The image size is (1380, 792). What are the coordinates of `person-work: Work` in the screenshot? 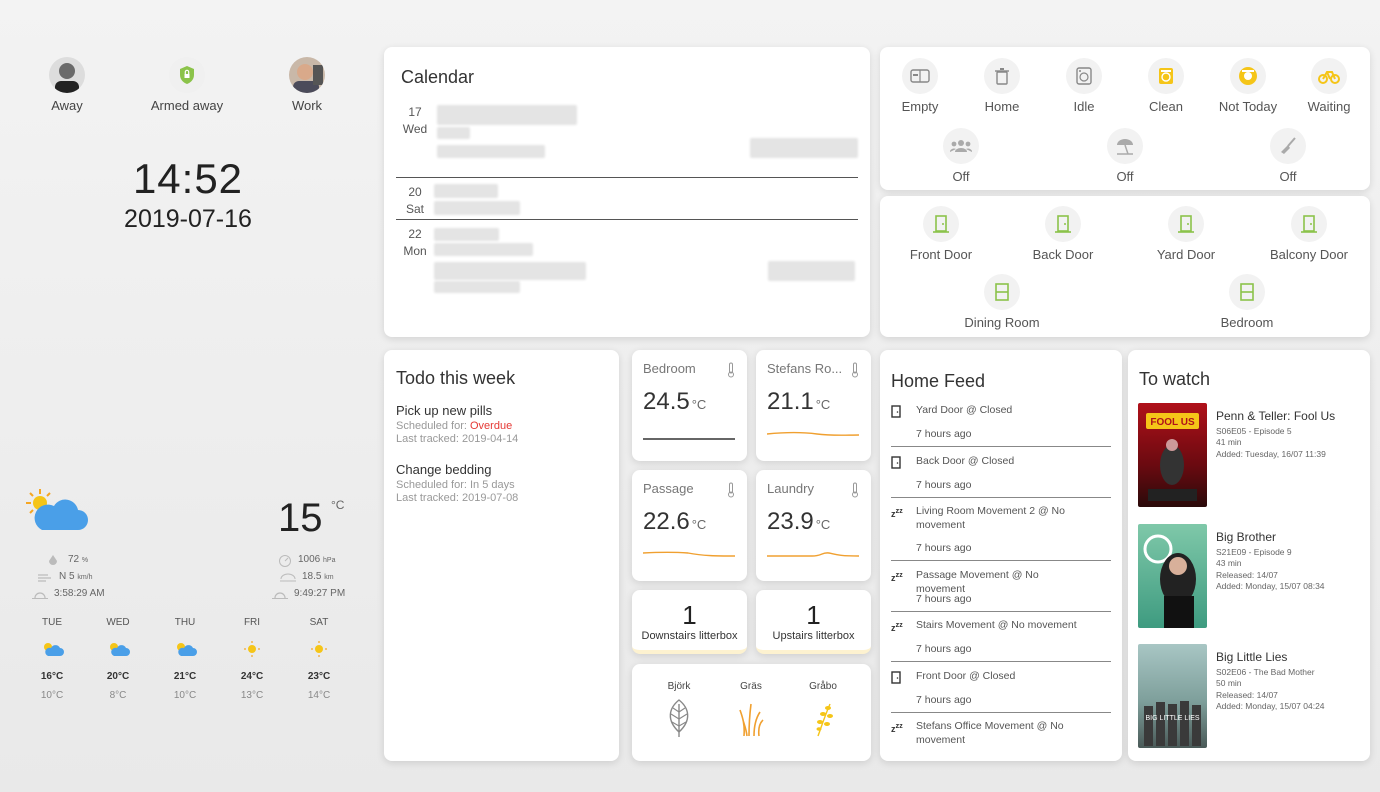 It's located at (307, 85).